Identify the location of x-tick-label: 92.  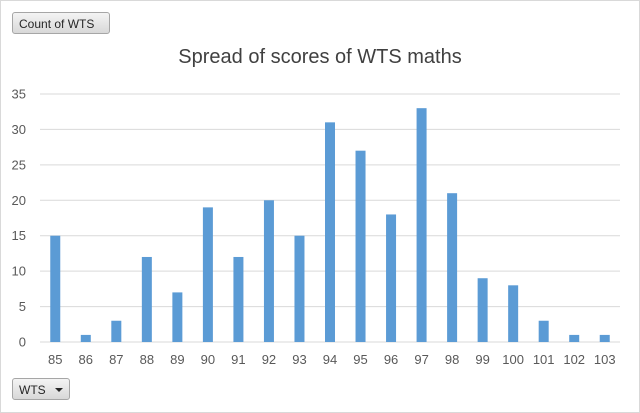
(269, 359).